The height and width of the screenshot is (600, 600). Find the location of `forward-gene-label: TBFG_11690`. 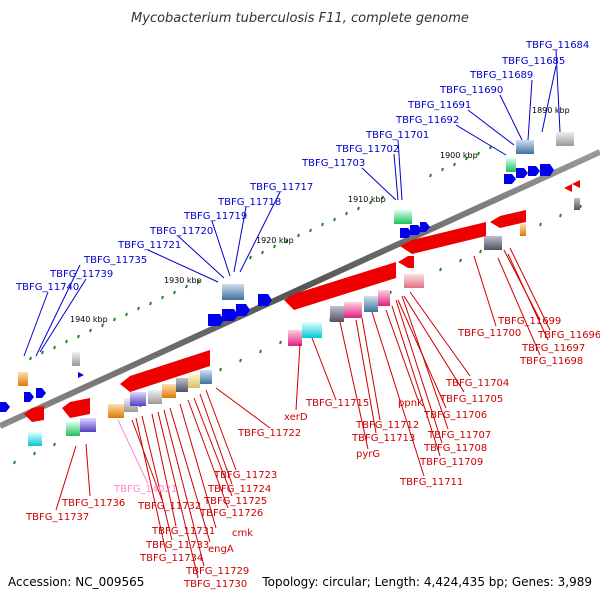

forward-gene-label: TBFG_11690 is located at coordinates (471, 90).